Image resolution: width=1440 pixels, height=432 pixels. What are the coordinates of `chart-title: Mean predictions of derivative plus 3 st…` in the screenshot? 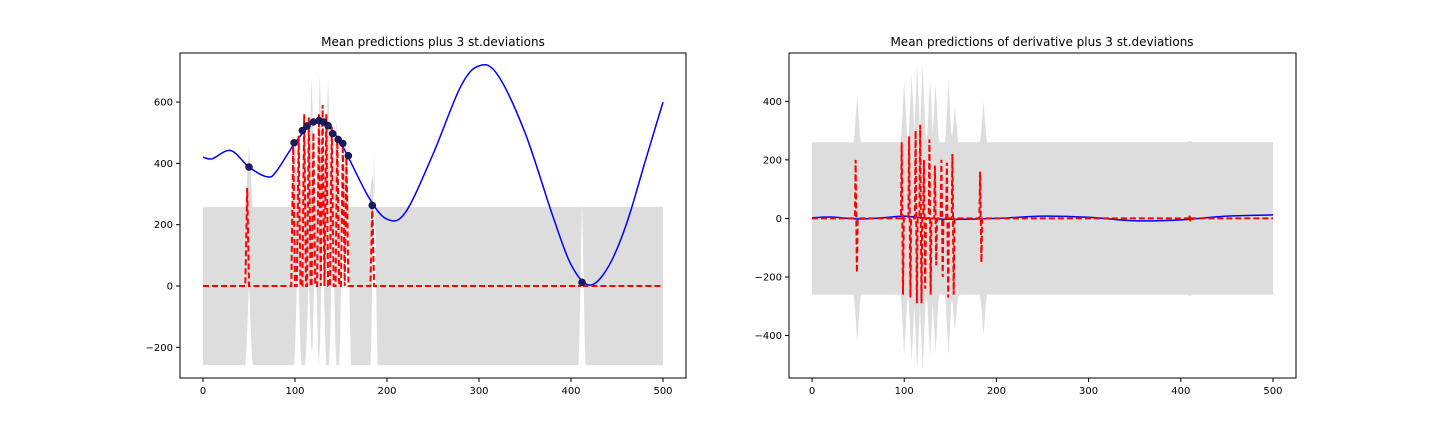 It's located at (1041, 42).